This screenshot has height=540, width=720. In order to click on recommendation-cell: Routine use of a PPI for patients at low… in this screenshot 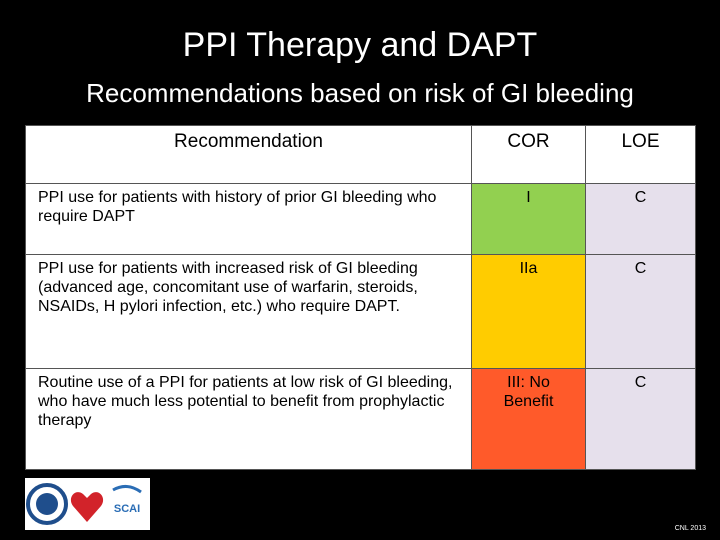, I will do `click(248, 419)`.